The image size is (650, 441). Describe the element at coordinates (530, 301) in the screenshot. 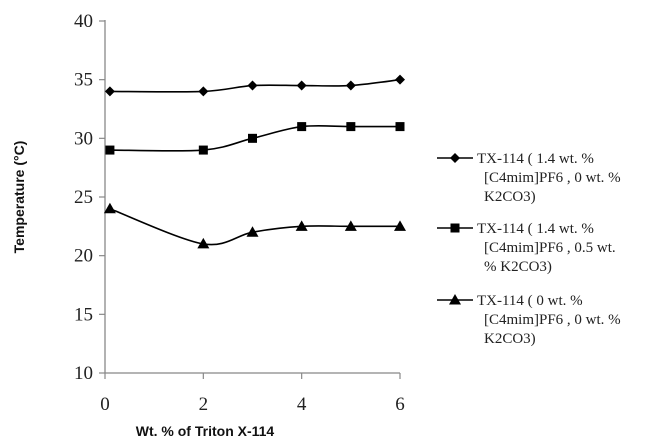

I see `legend-label: TX-114 ( 0 wt. %` at that location.